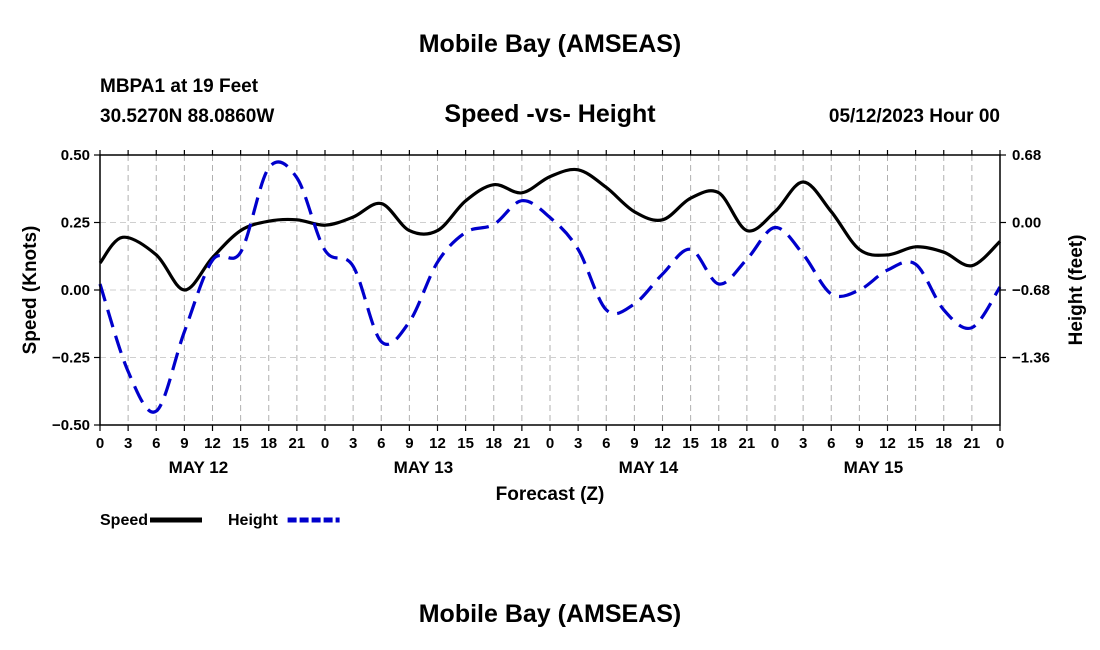  What do you see at coordinates (124, 520) in the screenshot?
I see `legend-label-speed: Speed` at bounding box center [124, 520].